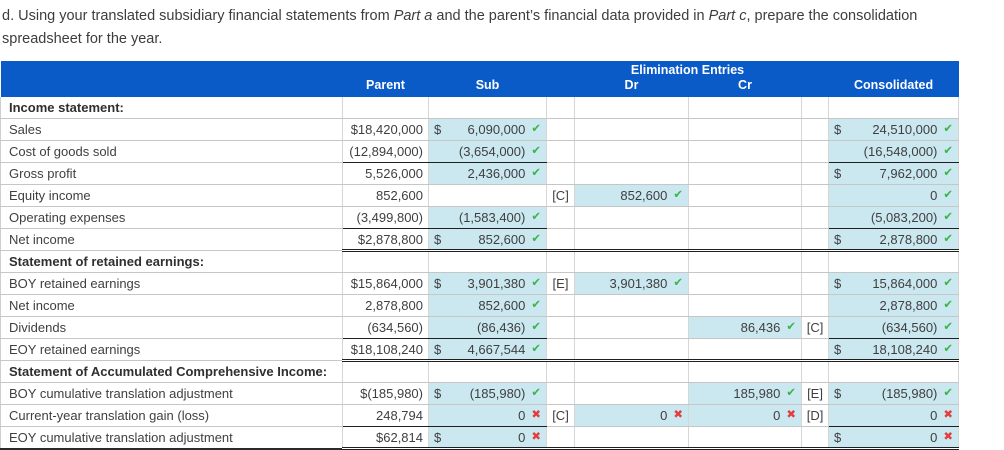 Image resolution: width=1004 pixels, height=450 pixels. What do you see at coordinates (934, 196) in the screenshot?
I see `cell-value: 0` at bounding box center [934, 196].